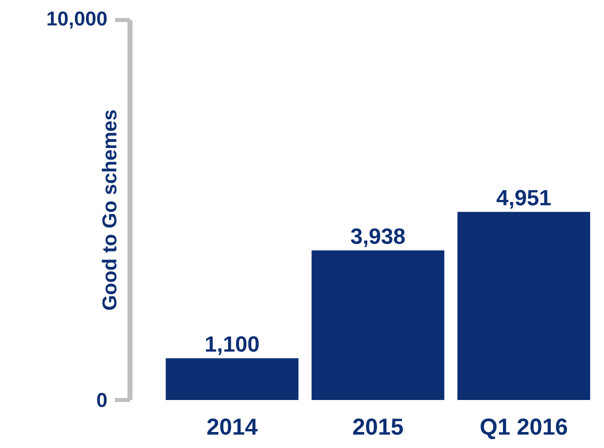  What do you see at coordinates (524, 429) in the screenshot?
I see `x-tick-label: Q1 2016` at bounding box center [524, 429].